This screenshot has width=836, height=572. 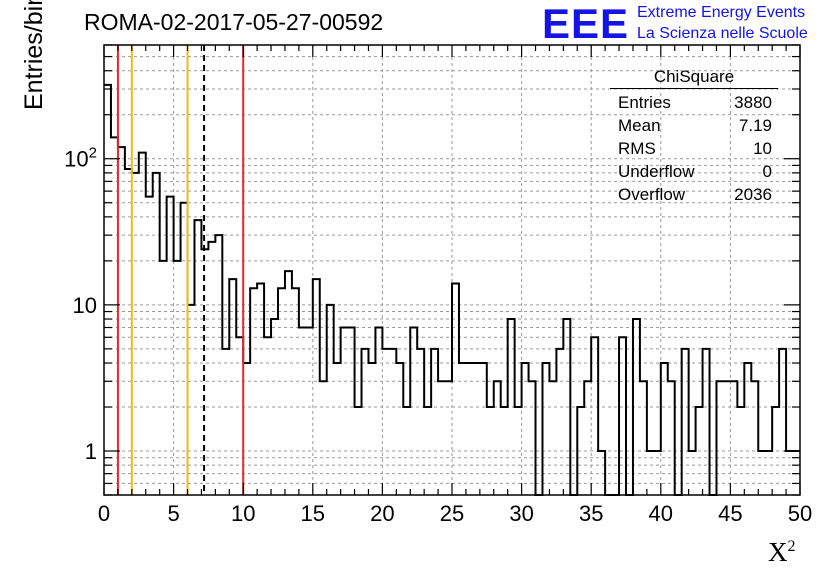 What do you see at coordinates (694, 125) in the screenshot?
I see `stats-row-mean: Mean 7.19` at bounding box center [694, 125].